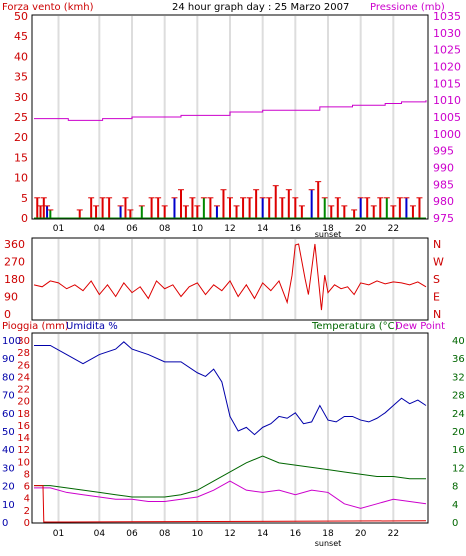 The image size is (466, 556). Describe the element at coordinates (14, 244) in the screenshot. I see `direction-tick-label: 360` at that location.